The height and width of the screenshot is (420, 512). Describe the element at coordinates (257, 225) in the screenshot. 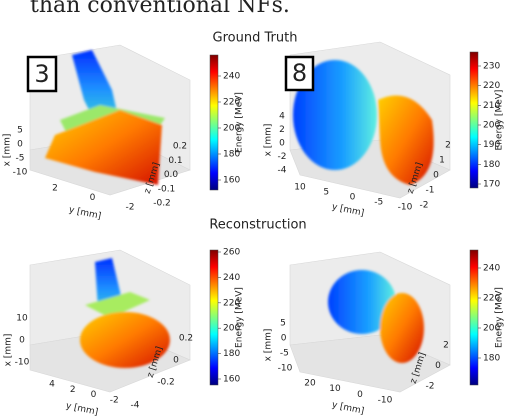

I see `row-title: Reconstruction` at that location.